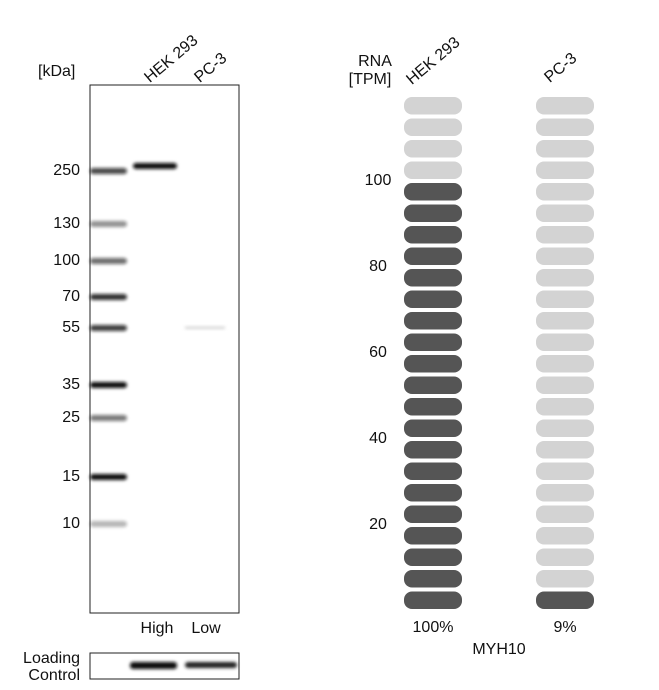 This screenshot has height=690, width=659. Describe the element at coordinates (171, 59) in the screenshot. I see `lane-label: HEK 293` at that location.